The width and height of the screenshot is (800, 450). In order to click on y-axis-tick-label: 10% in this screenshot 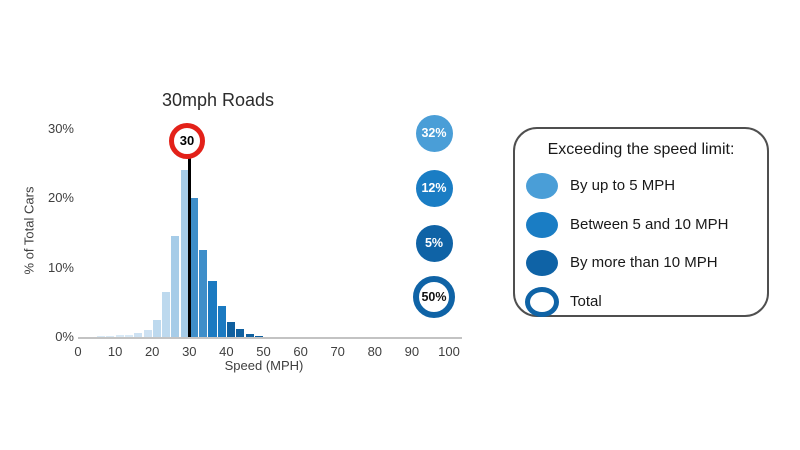, I will do `click(60, 267)`.